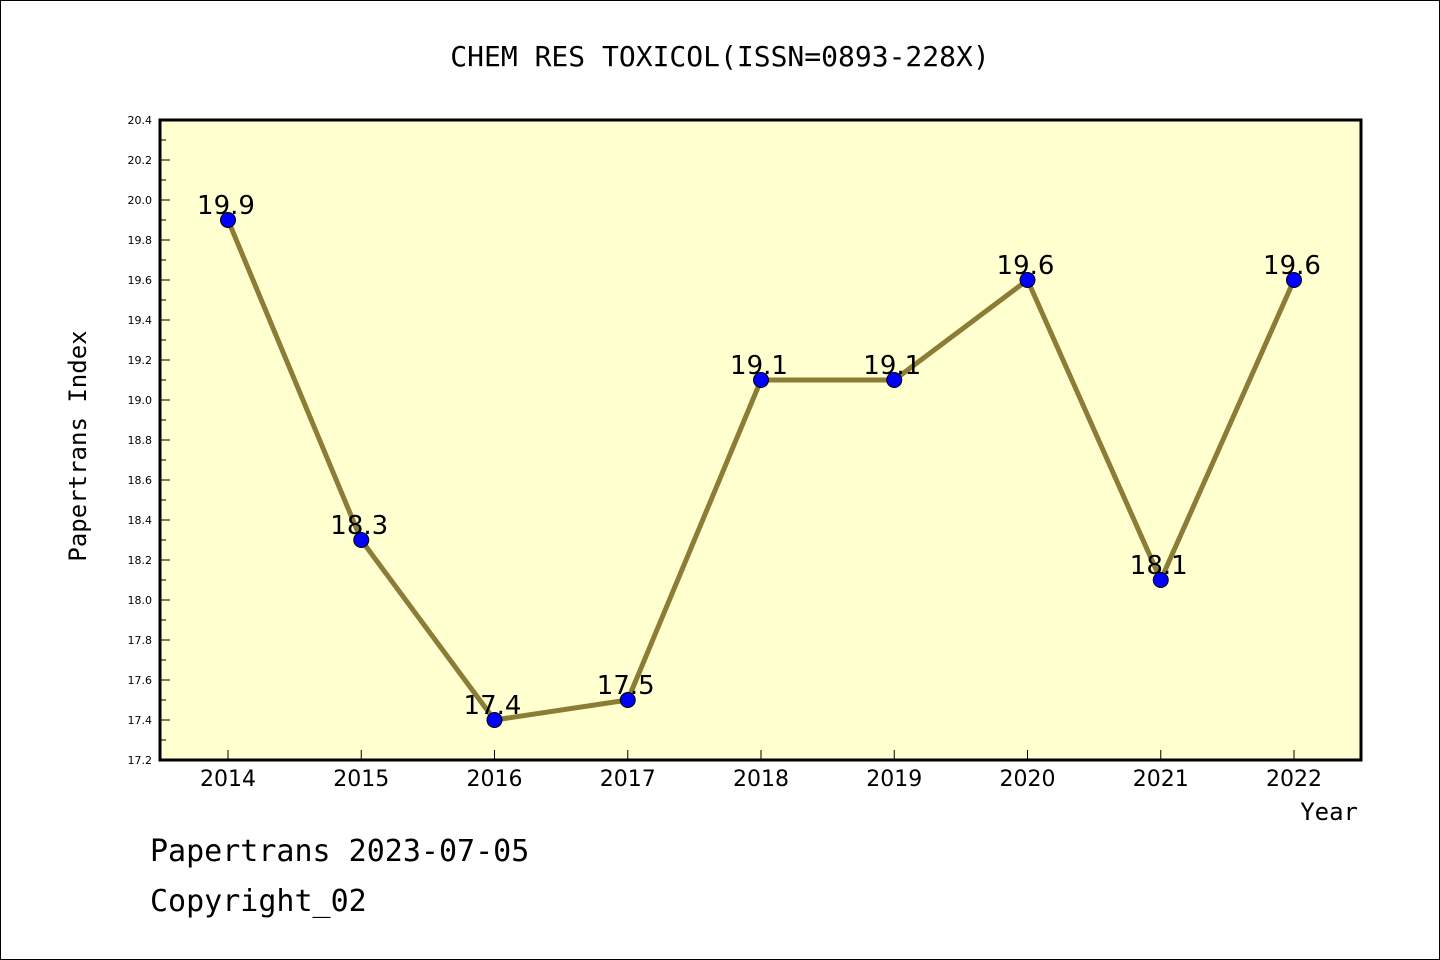  What do you see at coordinates (894, 779) in the screenshot?
I see `x-tick-label: 2019` at bounding box center [894, 779].